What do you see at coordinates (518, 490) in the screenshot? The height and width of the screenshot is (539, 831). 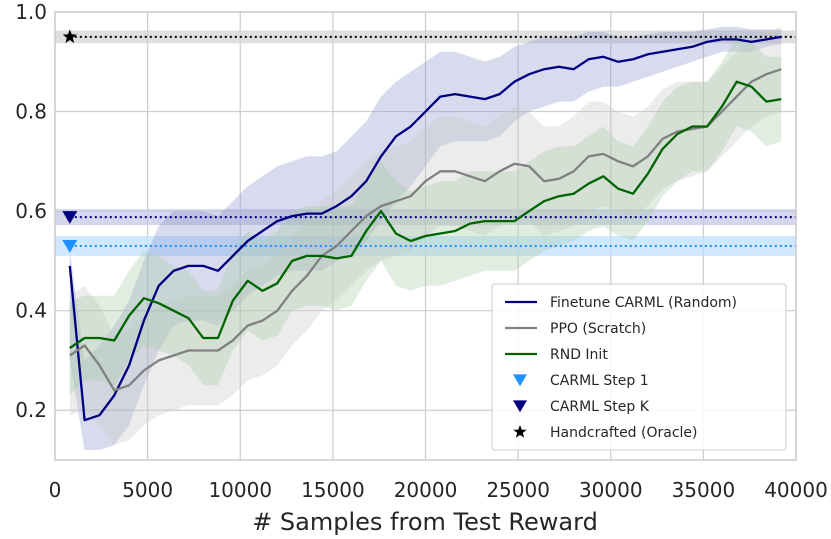 I see `x-tick-label: 25000` at bounding box center [518, 490].